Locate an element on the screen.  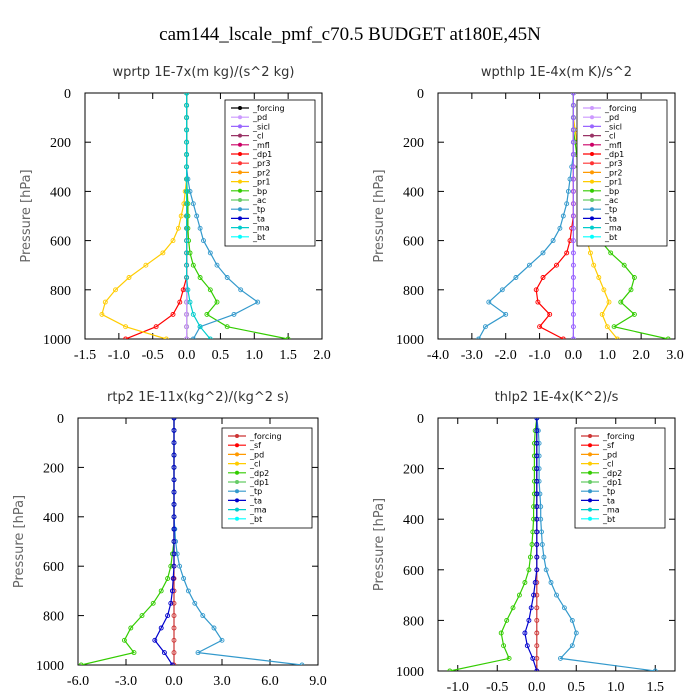
legend-label: _tp is located at coordinates (258, 209).